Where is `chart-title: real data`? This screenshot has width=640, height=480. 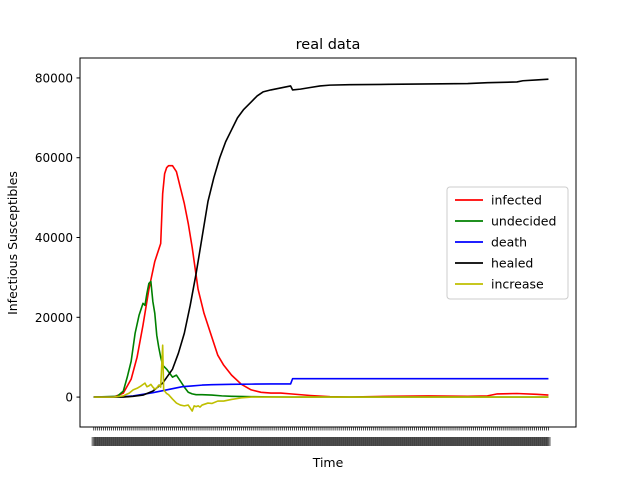 chart-title: real data is located at coordinates (328, 45).